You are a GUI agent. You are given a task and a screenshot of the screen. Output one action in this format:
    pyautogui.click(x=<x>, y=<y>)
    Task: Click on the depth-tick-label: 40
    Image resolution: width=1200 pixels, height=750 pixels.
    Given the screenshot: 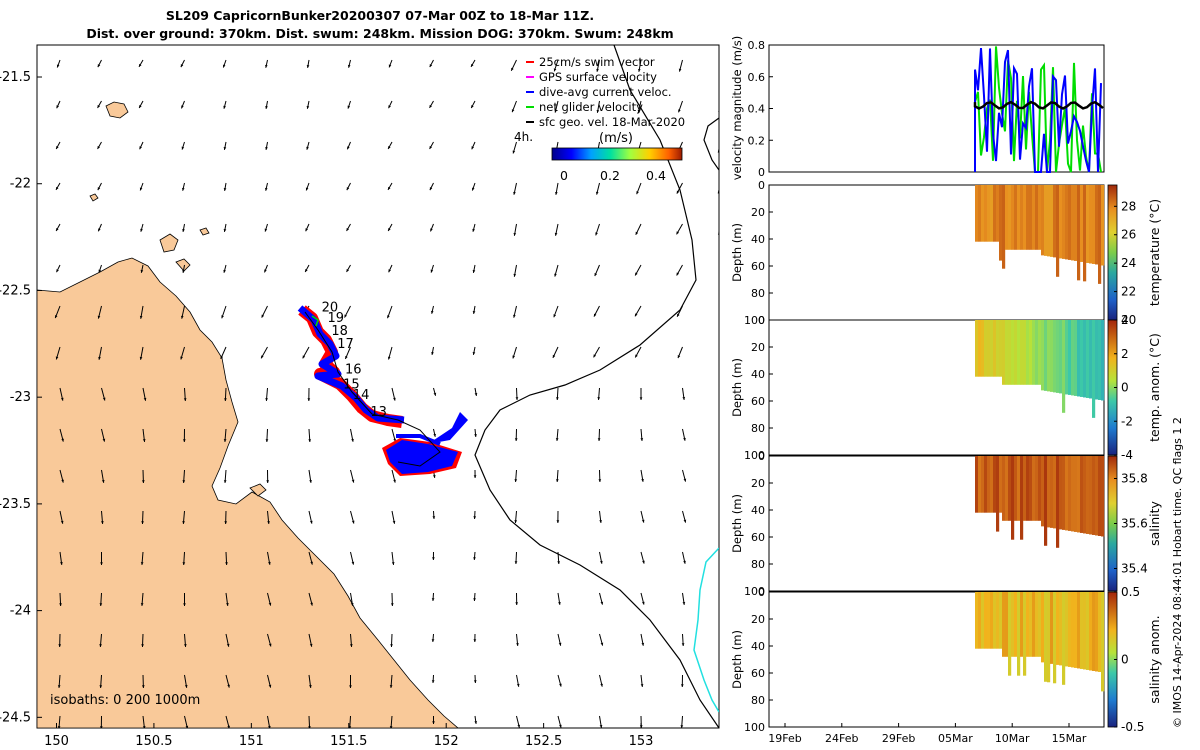 What is the action you would take?
    pyautogui.click(x=758, y=646)
    